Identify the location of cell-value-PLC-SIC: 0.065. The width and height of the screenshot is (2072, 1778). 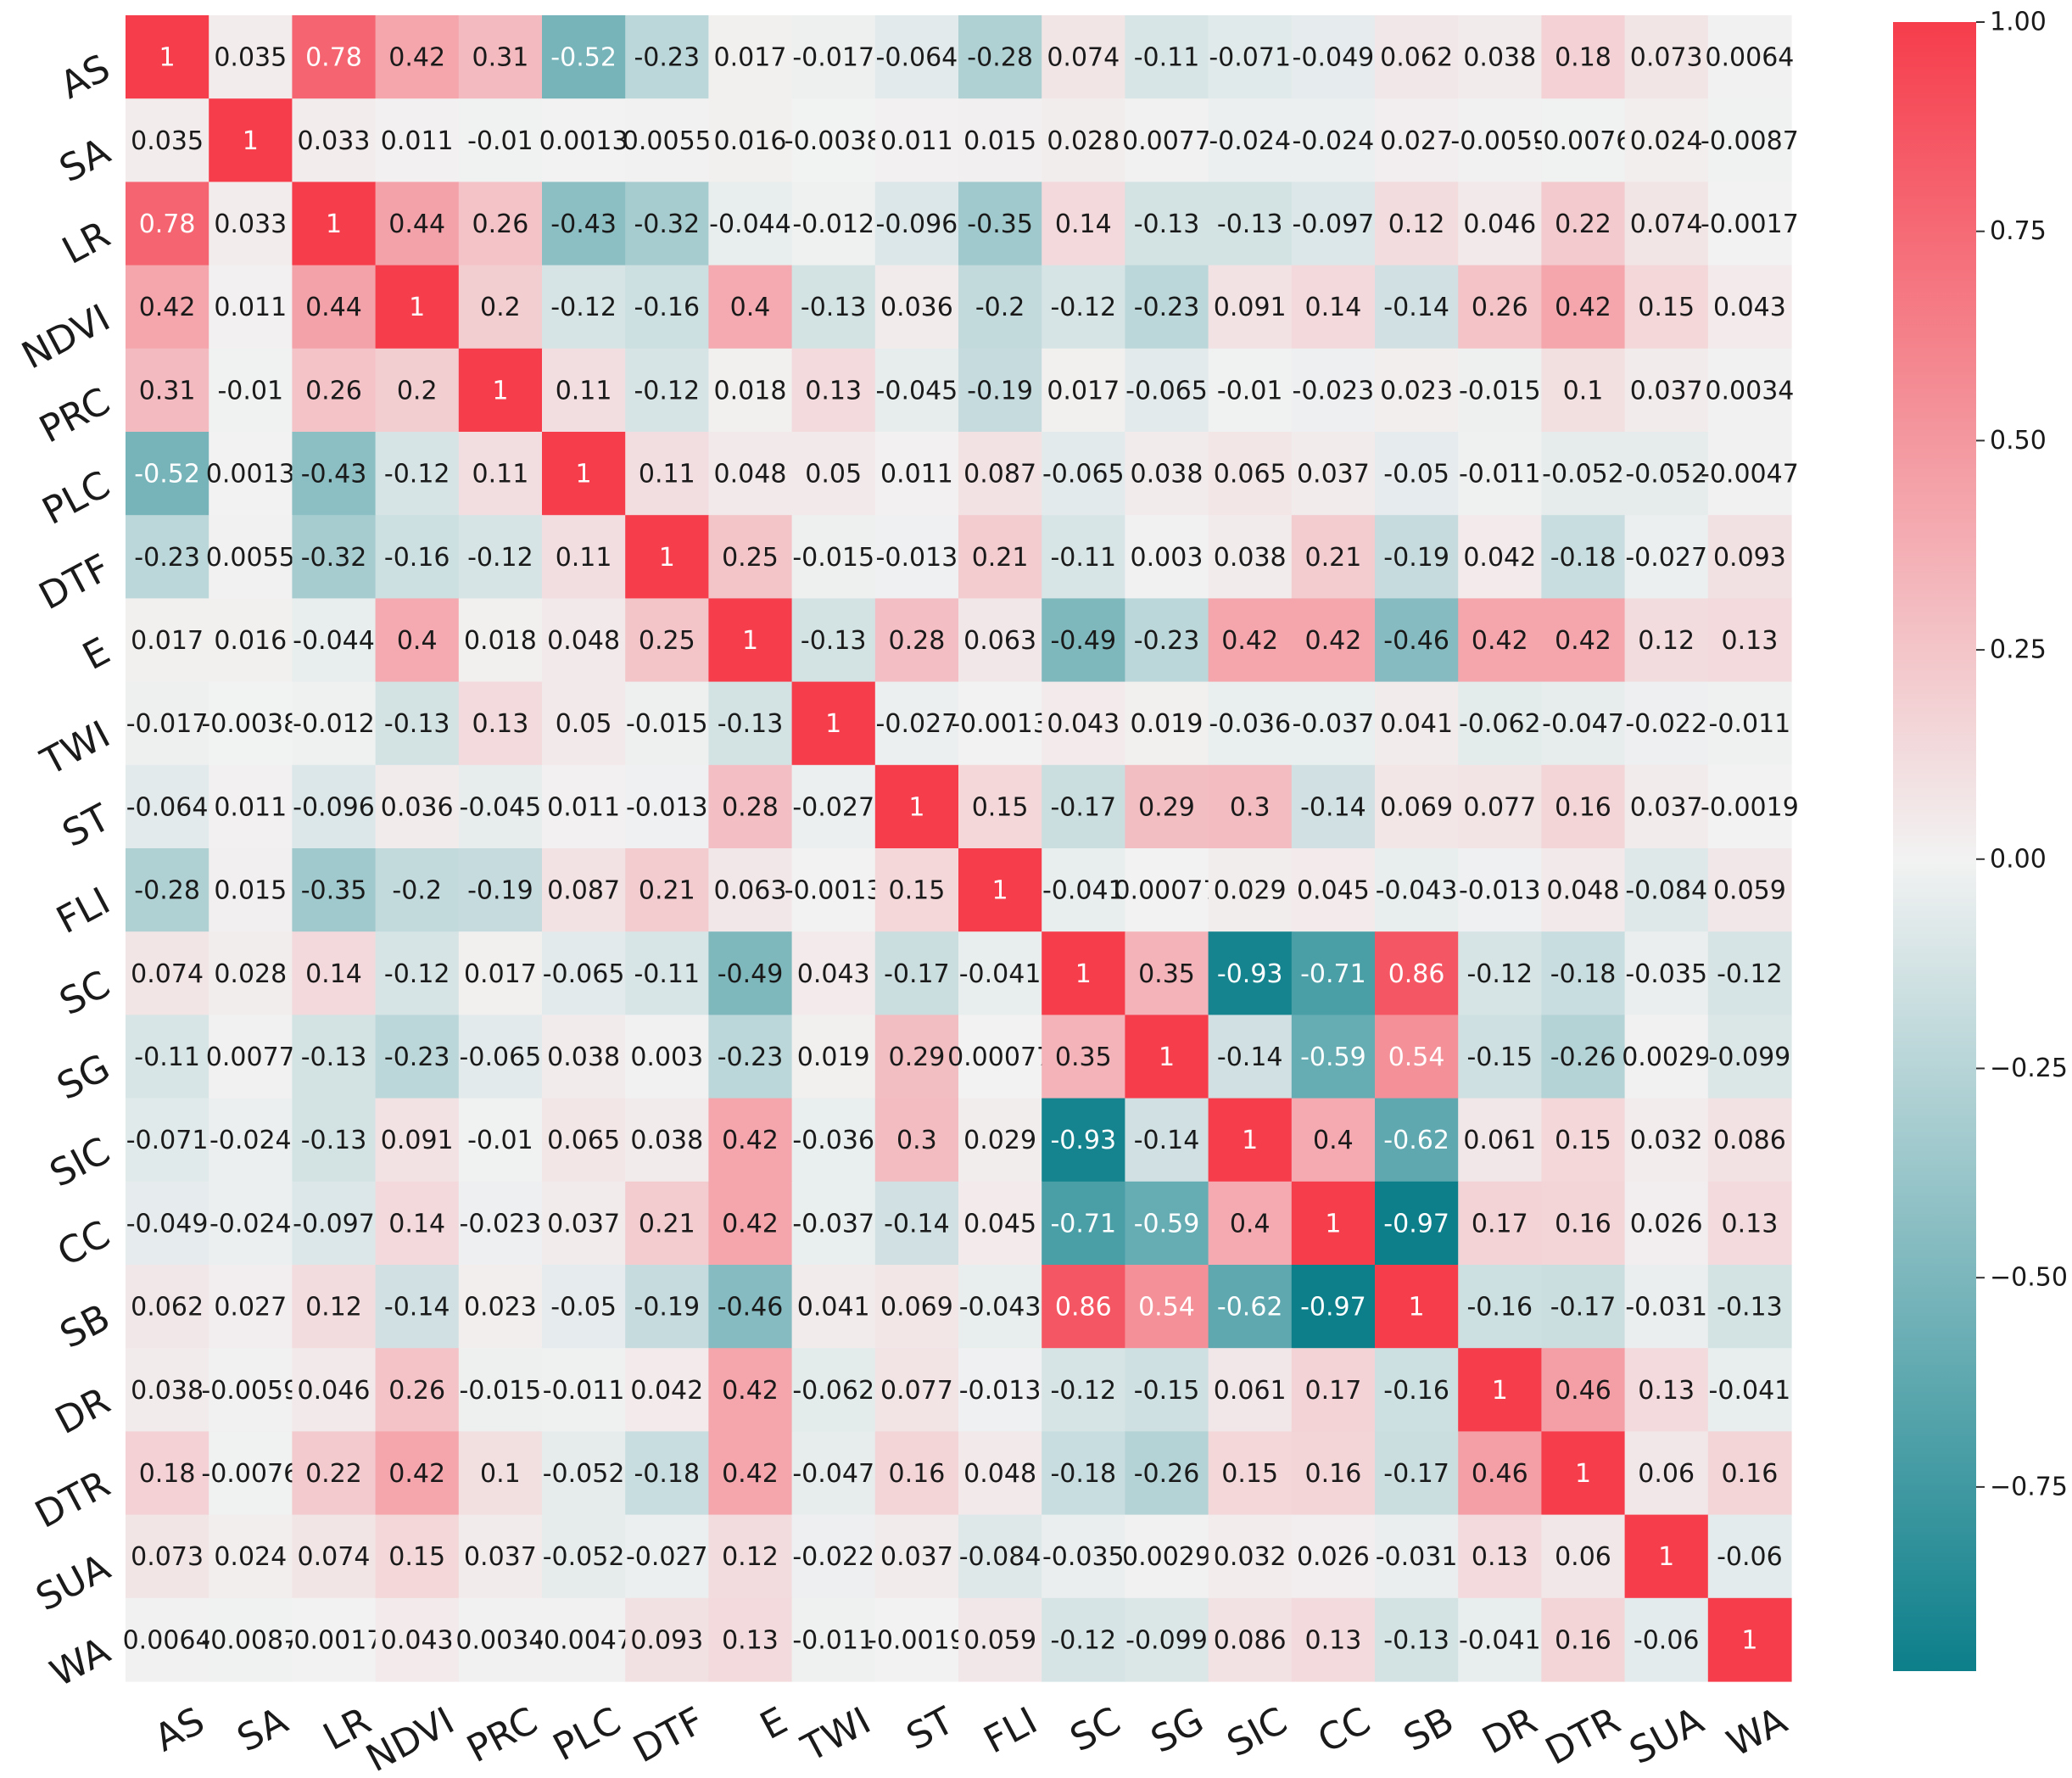
(1250, 475).